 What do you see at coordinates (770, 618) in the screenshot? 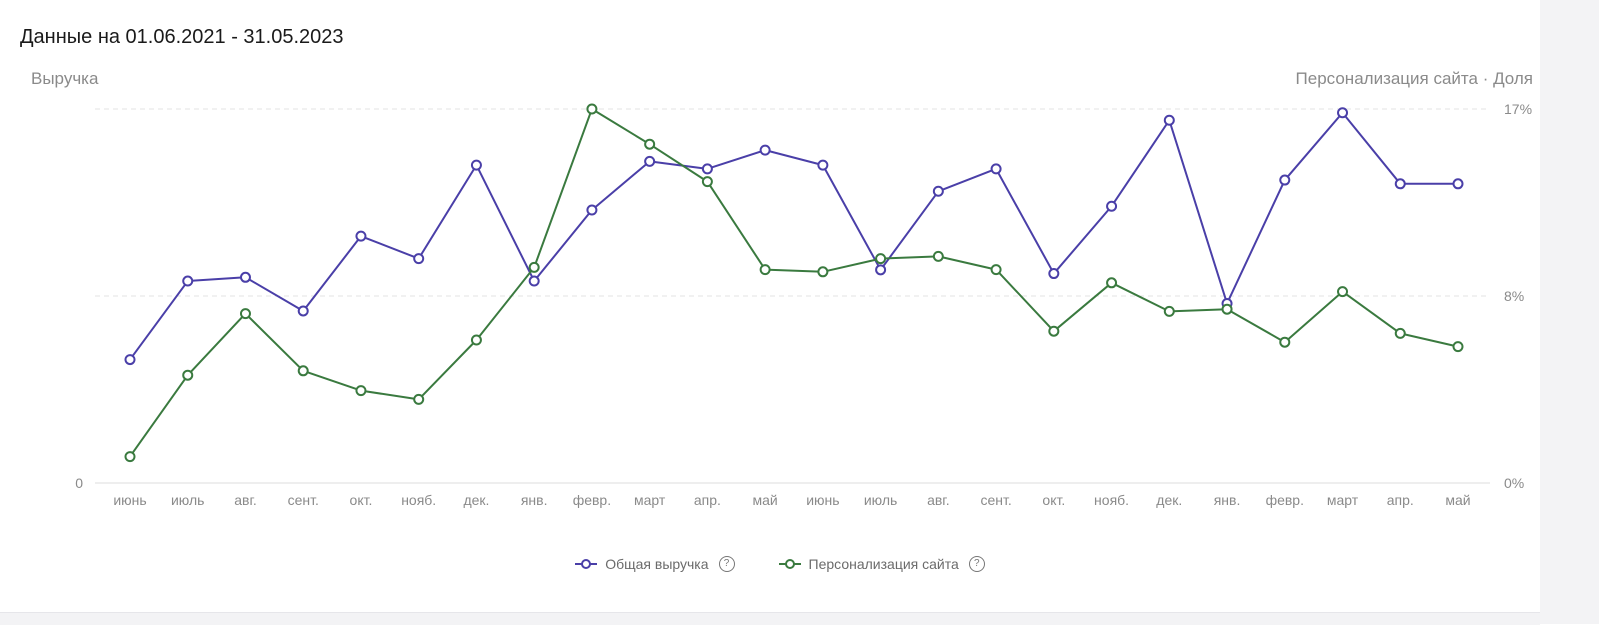
I see `card-bottom-edge` at bounding box center [770, 618].